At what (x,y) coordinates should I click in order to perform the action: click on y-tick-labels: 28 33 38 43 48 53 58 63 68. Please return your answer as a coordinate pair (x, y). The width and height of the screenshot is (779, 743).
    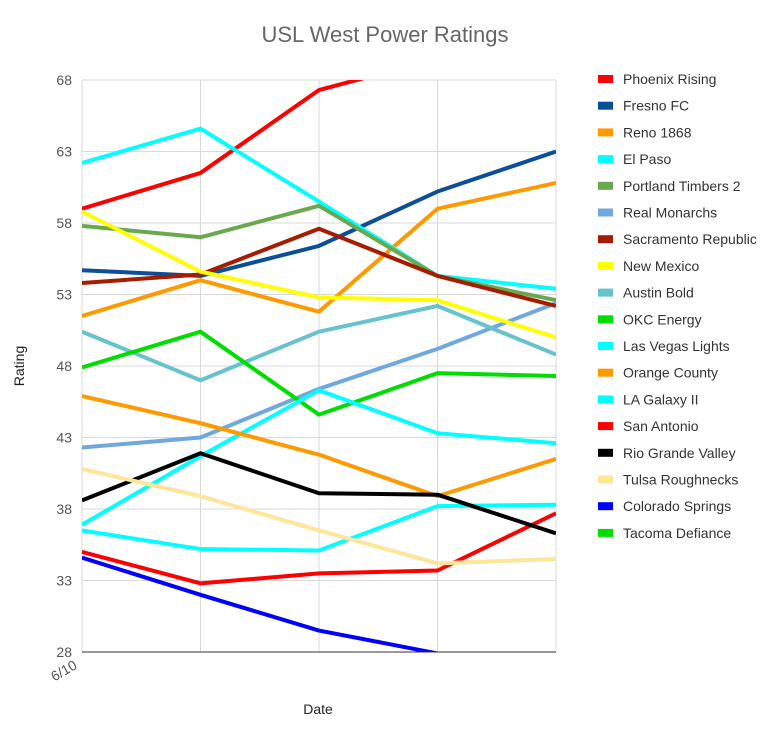
    Looking at the image, I should click on (64, 366).